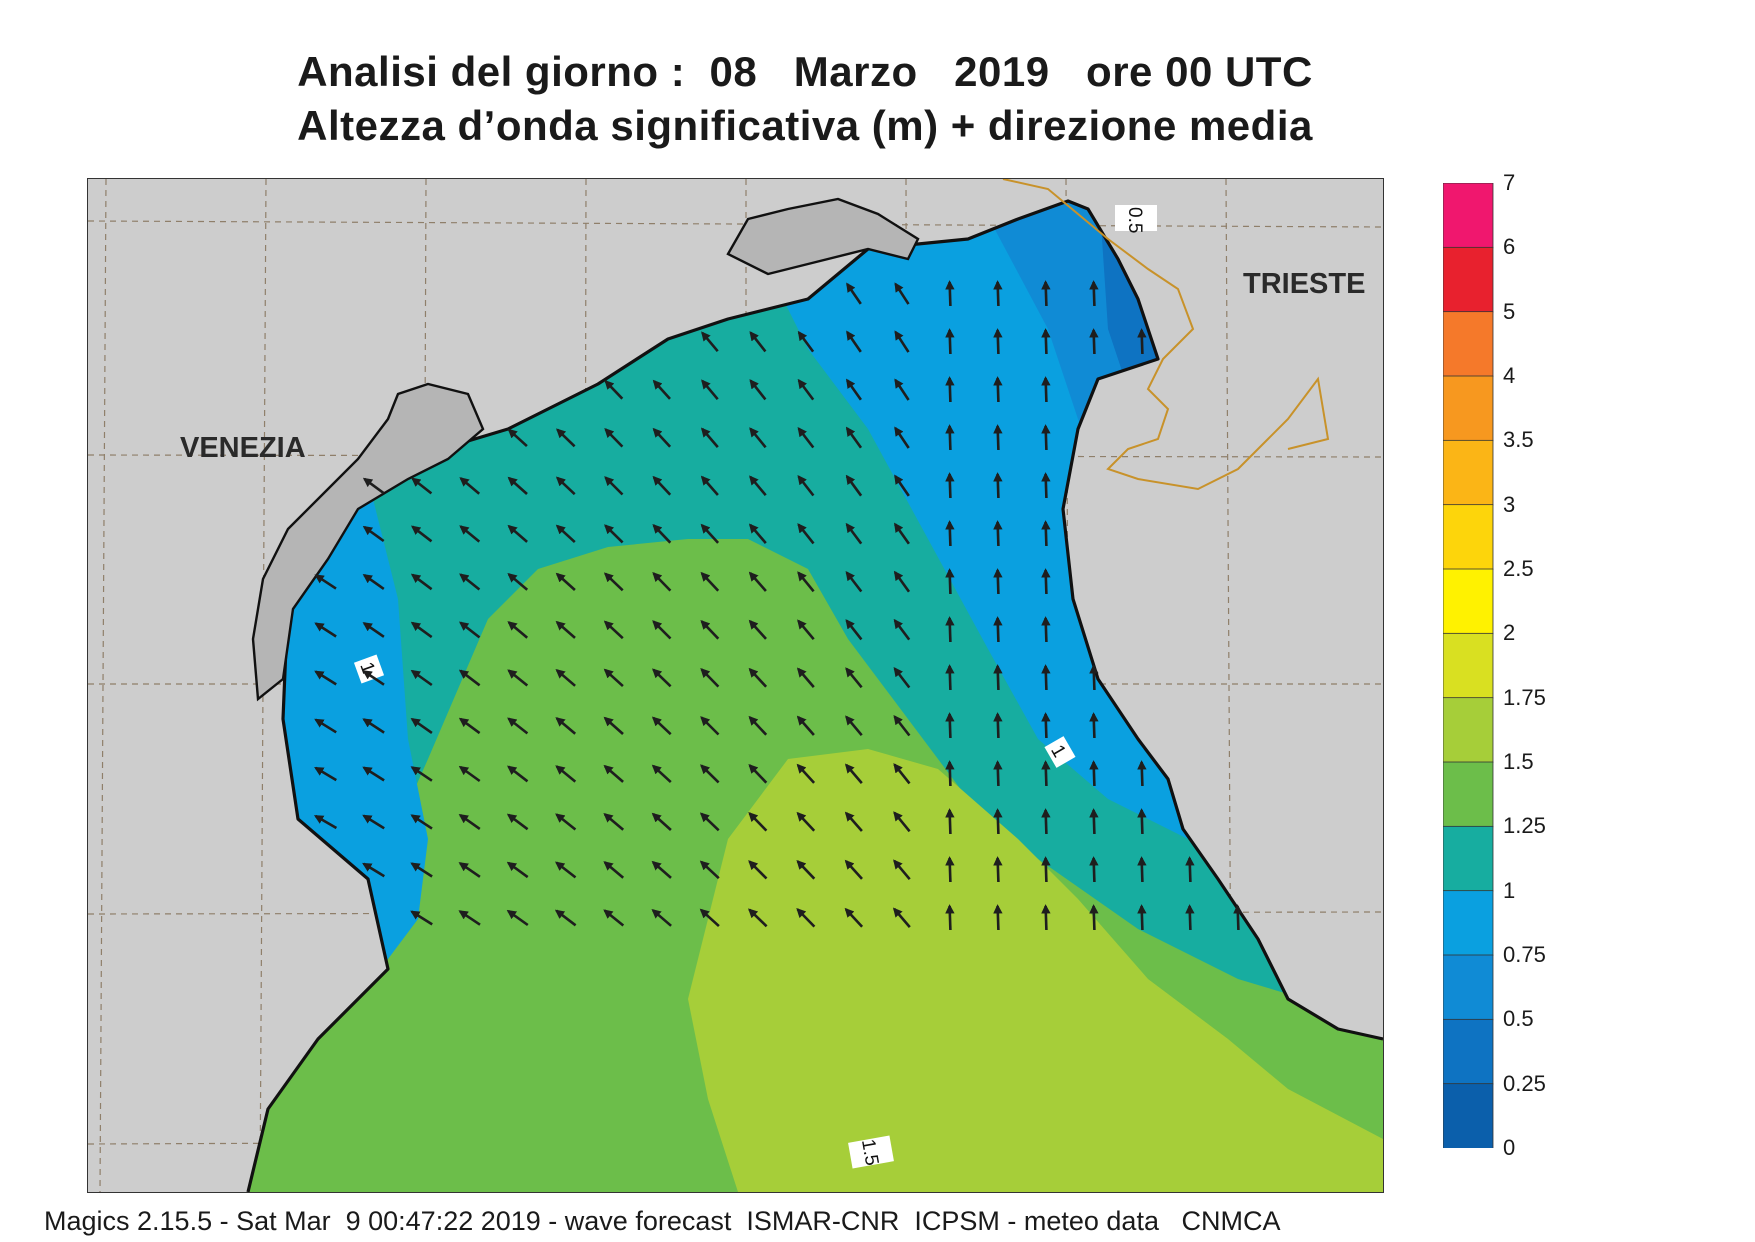  What do you see at coordinates (1518, 761) in the screenshot?
I see `legend-label: 1.5` at bounding box center [1518, 761].